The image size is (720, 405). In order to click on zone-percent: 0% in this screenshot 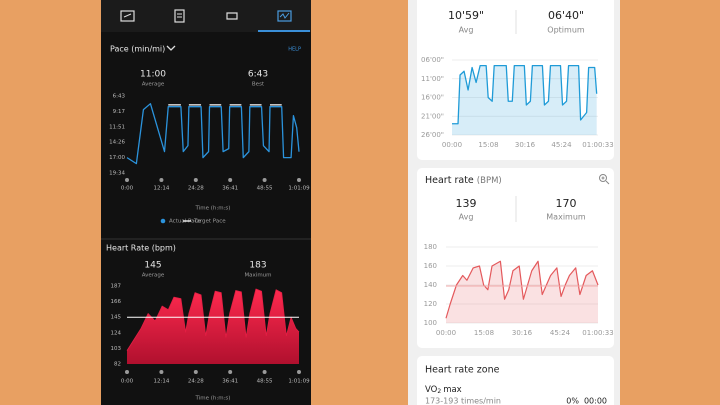, I will do `click(572, 401)`.